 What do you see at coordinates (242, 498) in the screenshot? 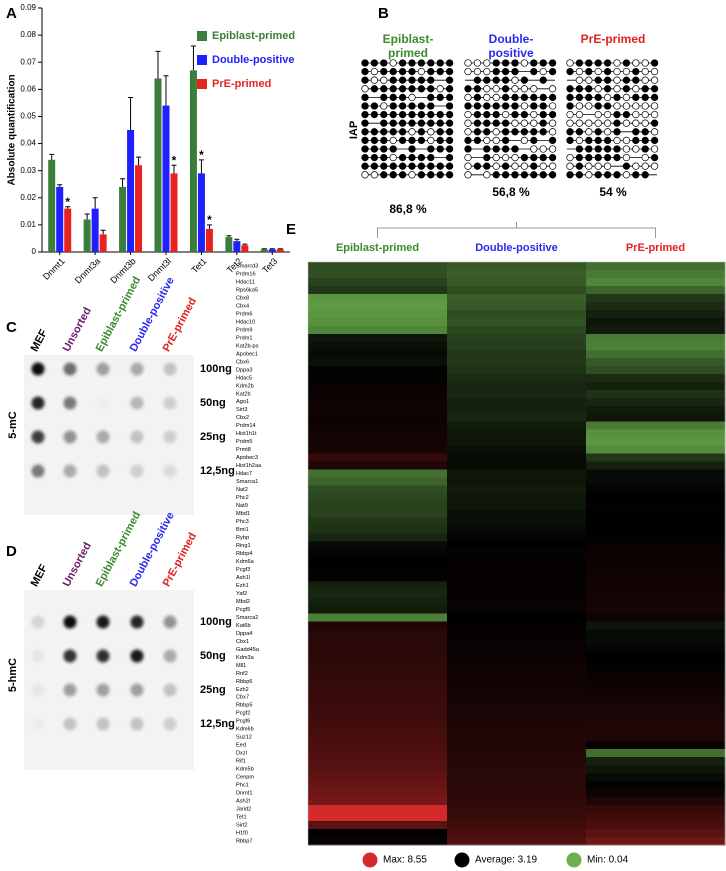
I see `row-label: Phc2` at bounding box center [242, 498].